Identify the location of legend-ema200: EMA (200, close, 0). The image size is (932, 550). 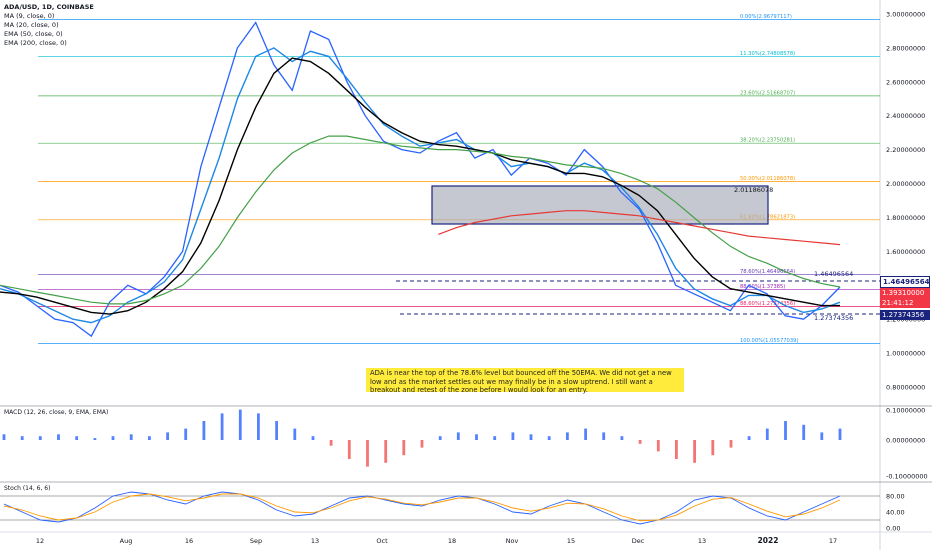
(35, 43).